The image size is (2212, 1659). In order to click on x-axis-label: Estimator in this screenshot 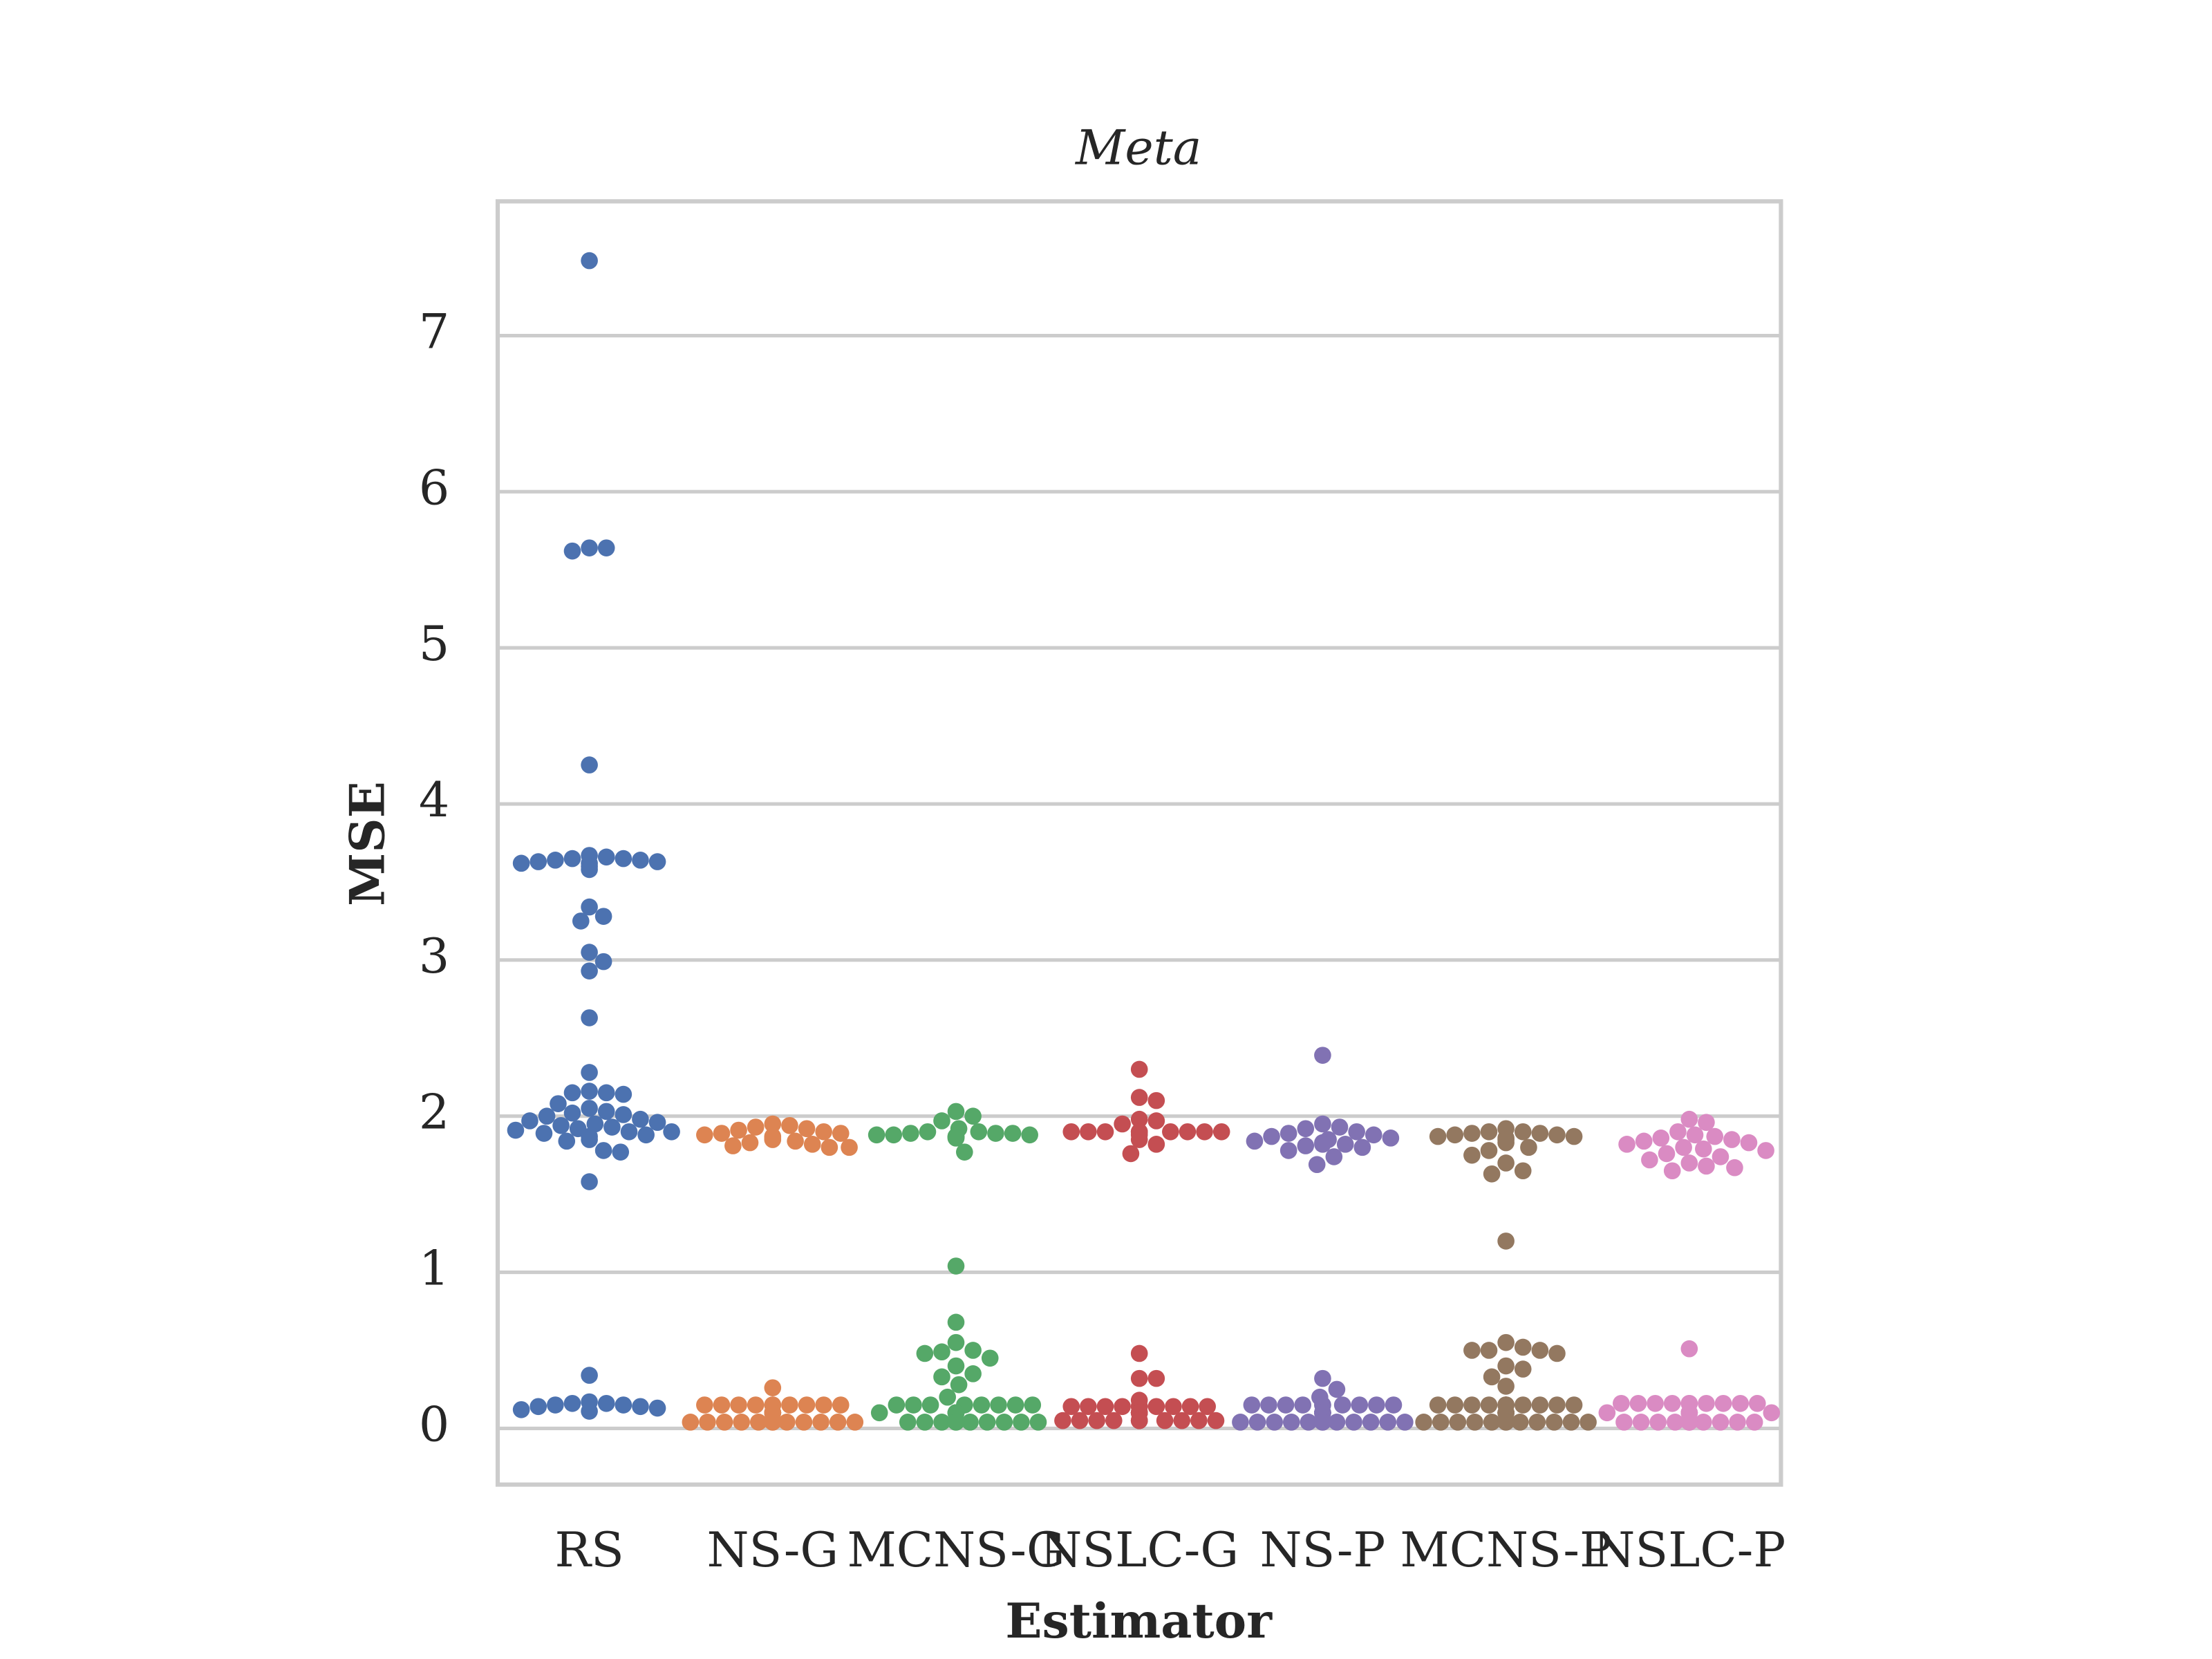, I will do `click(1139, 1621)`.